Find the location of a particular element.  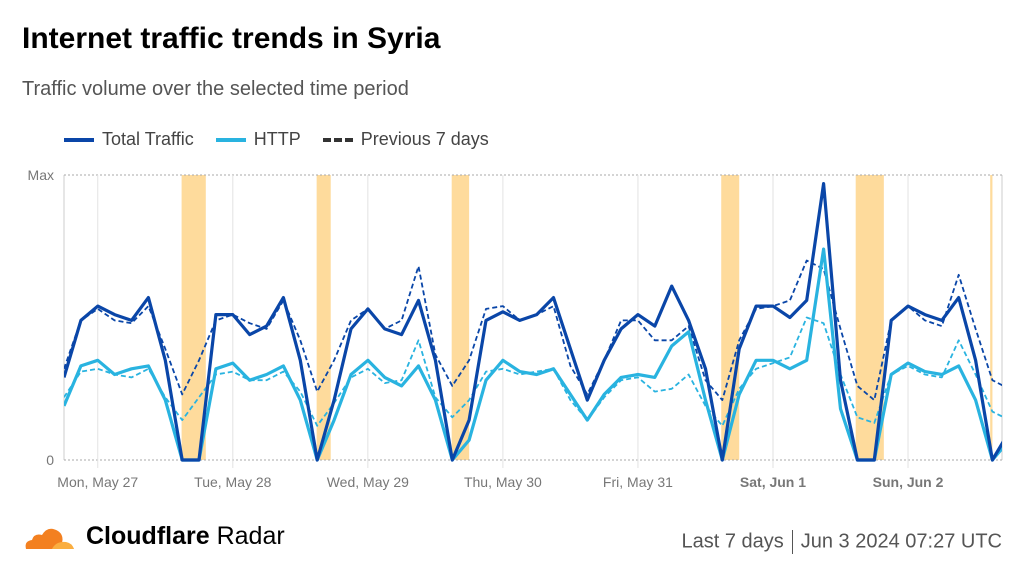

x-tick-label: Fri, May 31 is located at coordinates (638, 482).